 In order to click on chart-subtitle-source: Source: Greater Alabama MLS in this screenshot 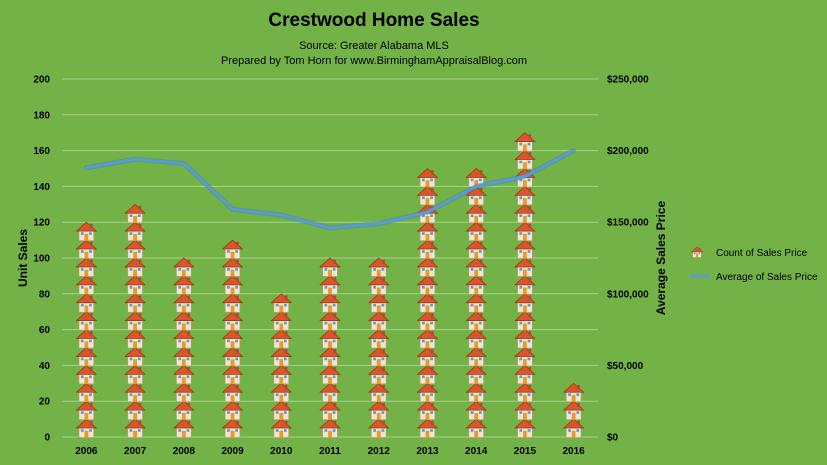, I will do `click(374, 46)`.